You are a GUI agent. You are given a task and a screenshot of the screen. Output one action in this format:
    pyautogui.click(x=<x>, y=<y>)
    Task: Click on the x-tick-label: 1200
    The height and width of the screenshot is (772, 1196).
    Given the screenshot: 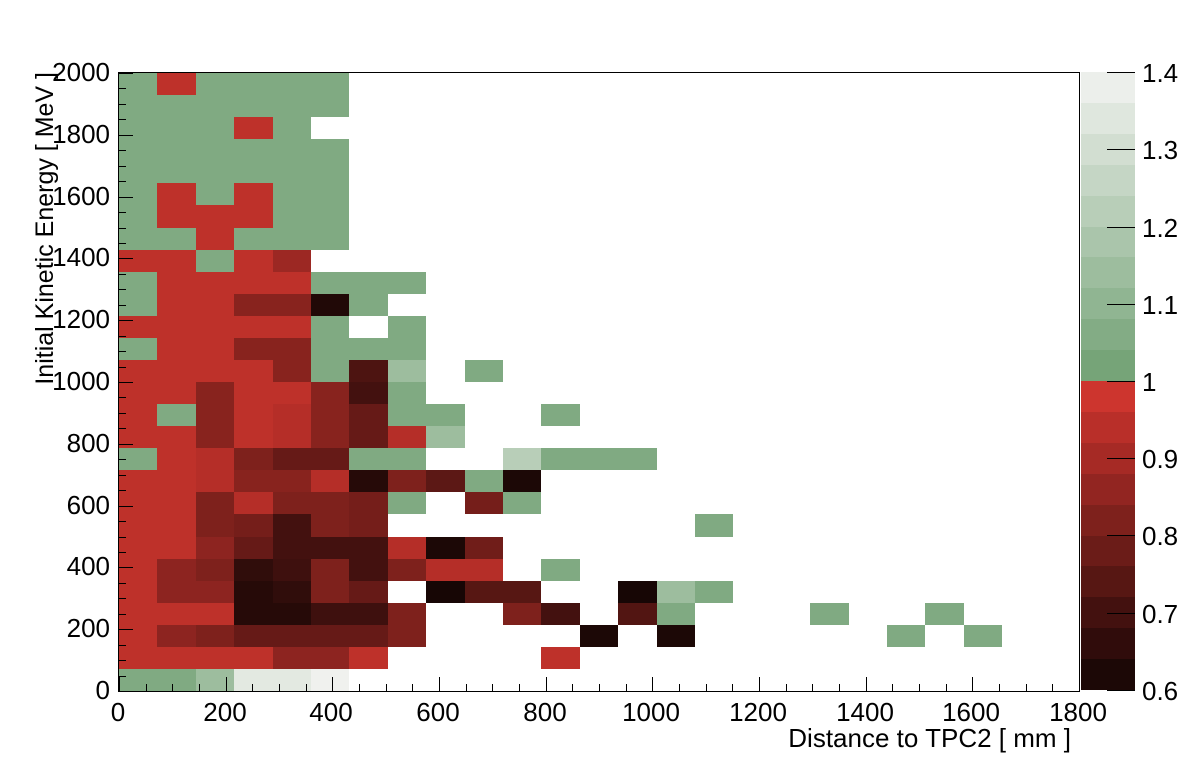 What is the action you would take?
    pyautogui.click(x=758, y=712)
    